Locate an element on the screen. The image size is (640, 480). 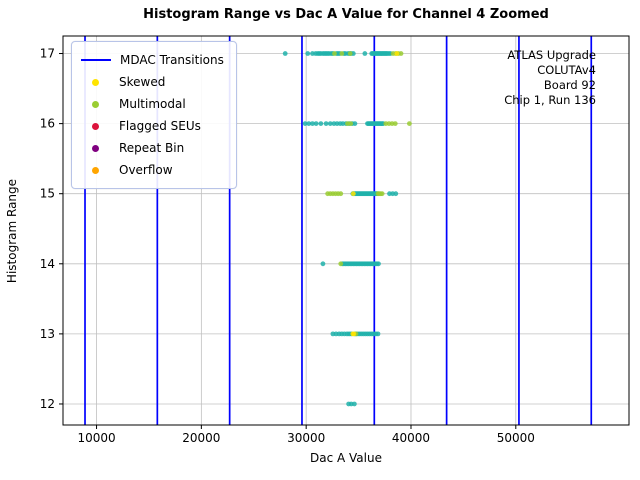
y-tick-label: 15 is located at coordinates (47, 194).